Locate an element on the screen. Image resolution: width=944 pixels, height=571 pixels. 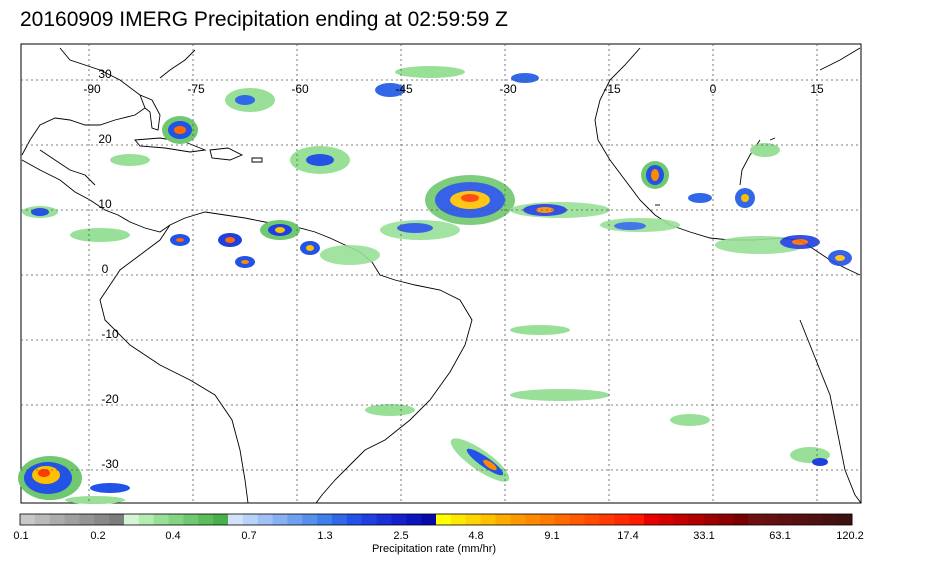
colorbar-tick-label: 4.8 is located at coordinates (476, 536).